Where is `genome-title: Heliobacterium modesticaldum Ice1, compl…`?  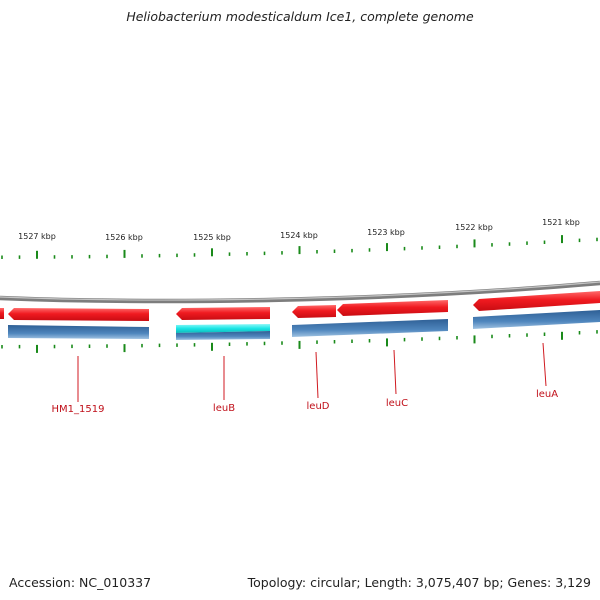 genome-title: Heliobacterium modesticaldum Ice1, compl… is located at coordinates (300, 16).